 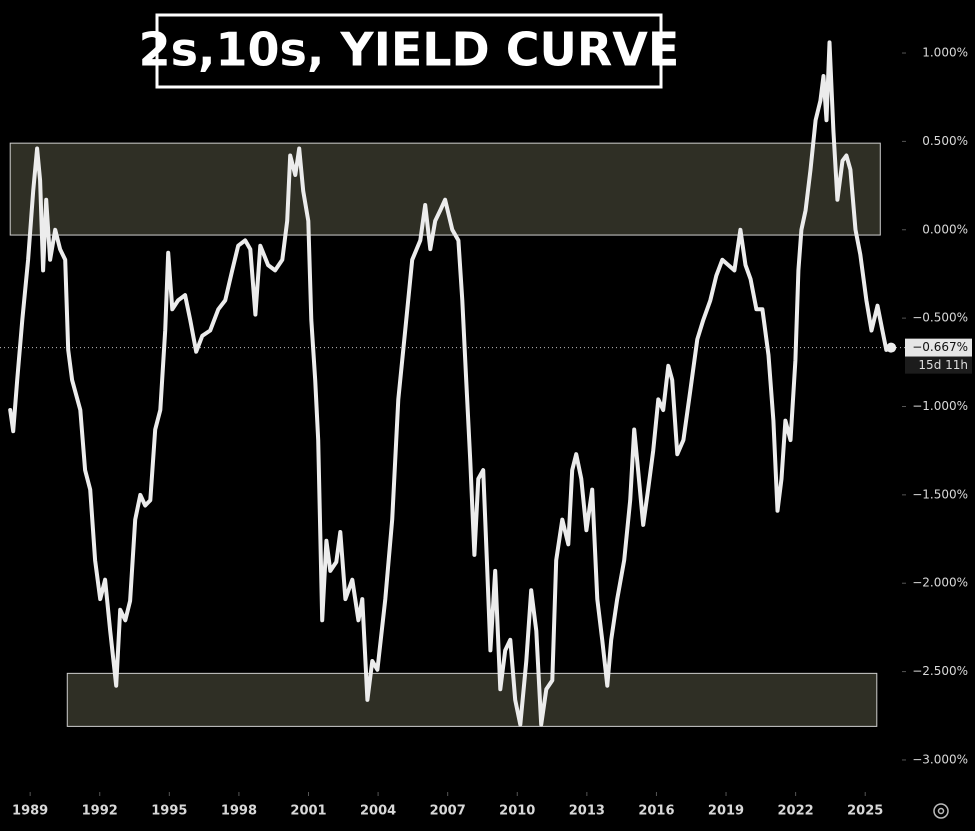 I want to click on title-box, so click(x=409, y=51).